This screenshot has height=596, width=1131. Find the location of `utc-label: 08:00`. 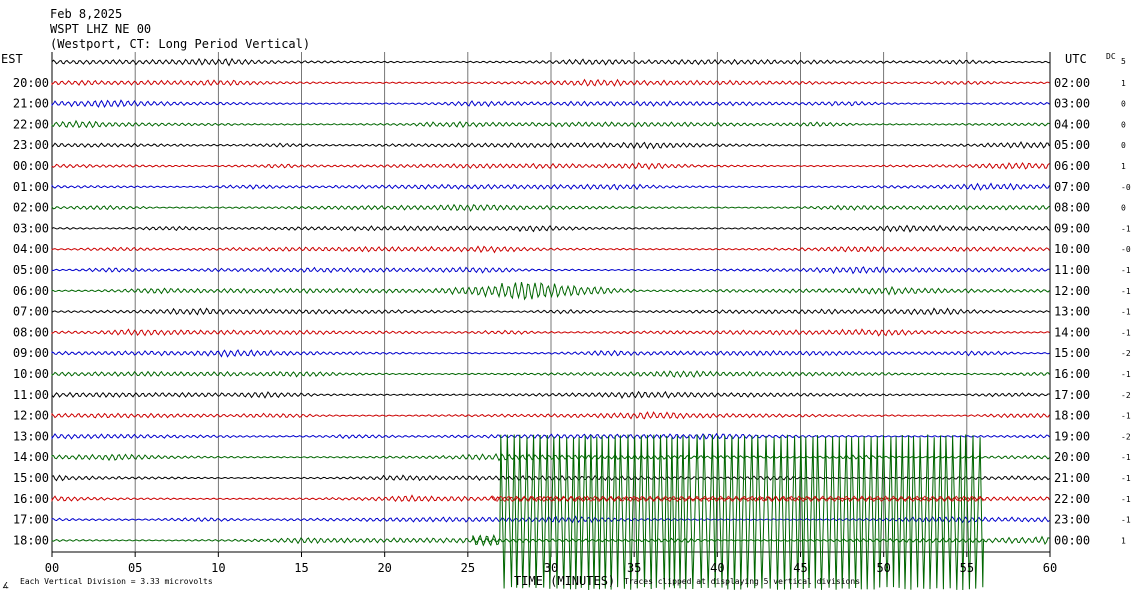

utc-label: 08:00 is located at coordinates (1072, 208).